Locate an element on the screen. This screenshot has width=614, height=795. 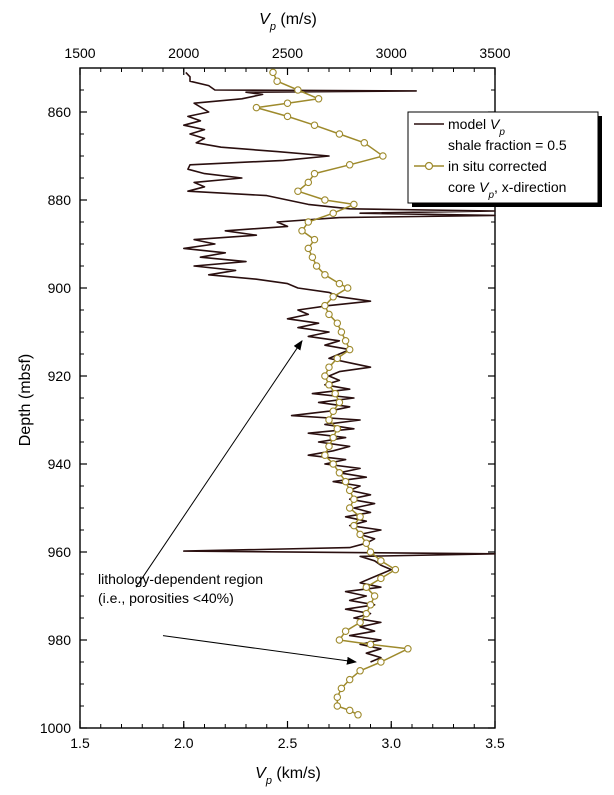
legend-marker-core is located at coordinates (429, 166).